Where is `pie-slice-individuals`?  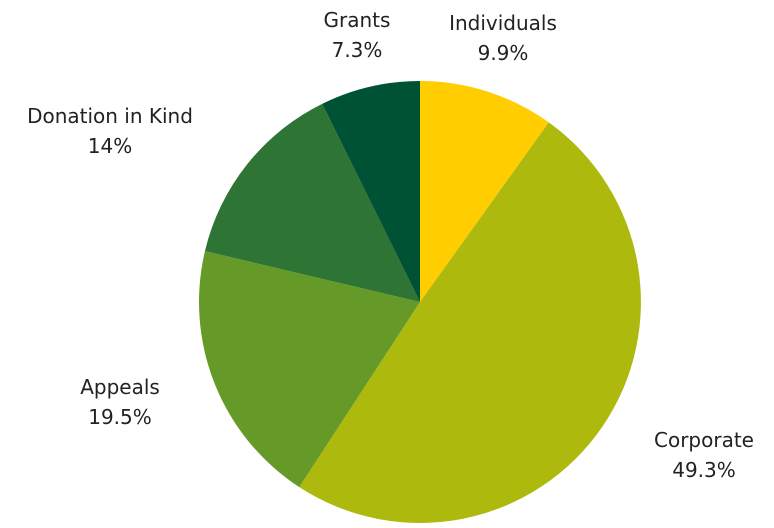
pie-slice-individuals is located at coordinates (484, 191).